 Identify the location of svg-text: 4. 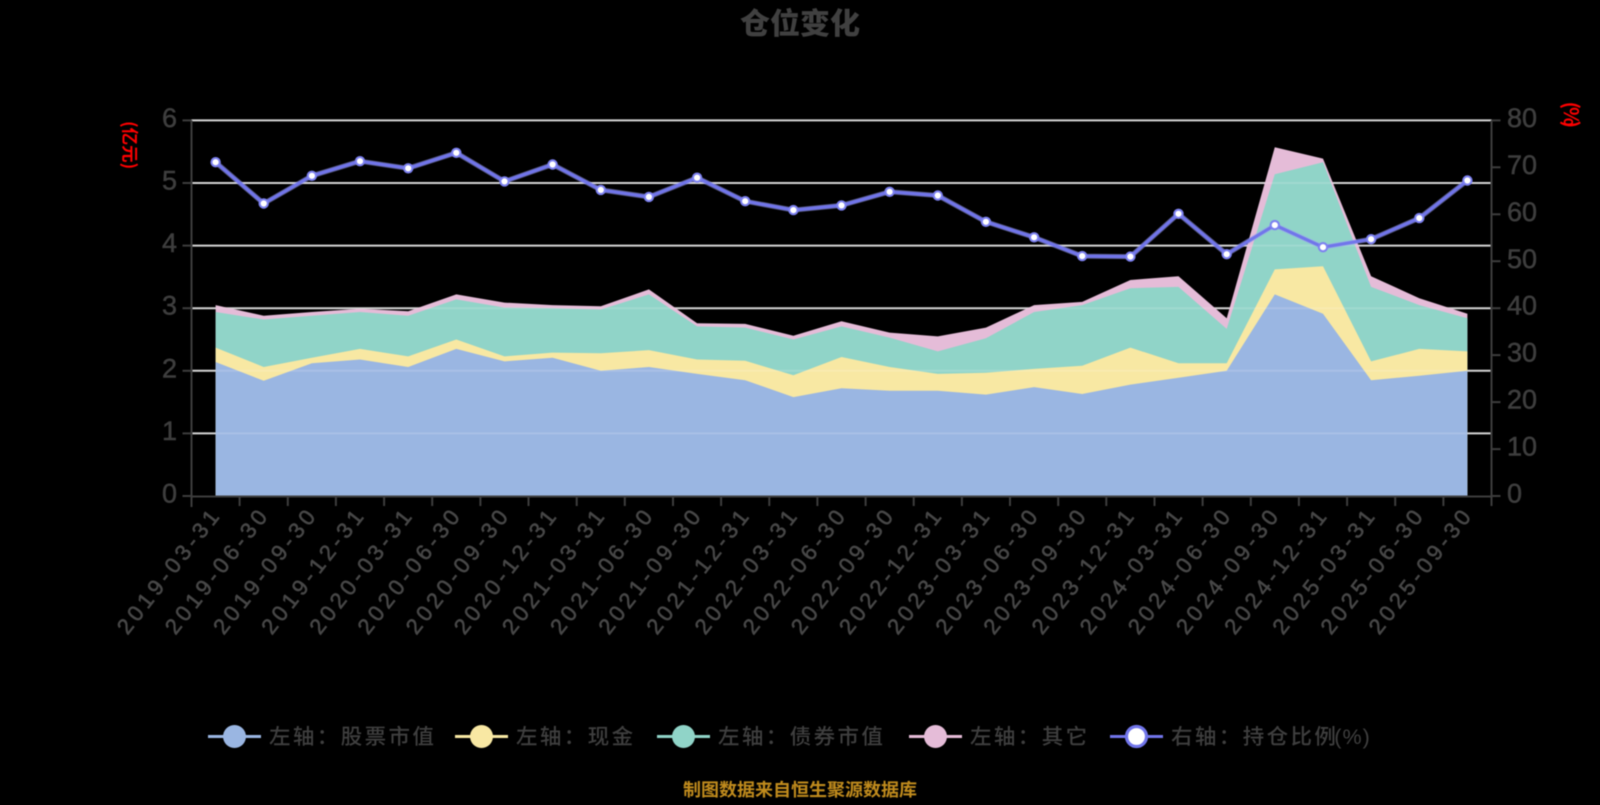
(169, 243).